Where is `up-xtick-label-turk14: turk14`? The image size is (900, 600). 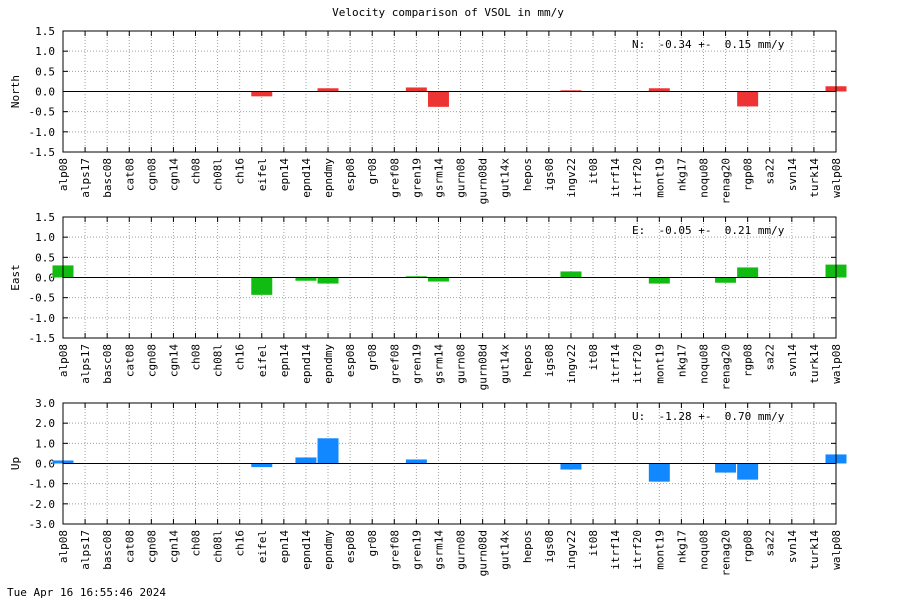
up-xtick-label-turk14: turk14 is located at coordinates (814, 550).